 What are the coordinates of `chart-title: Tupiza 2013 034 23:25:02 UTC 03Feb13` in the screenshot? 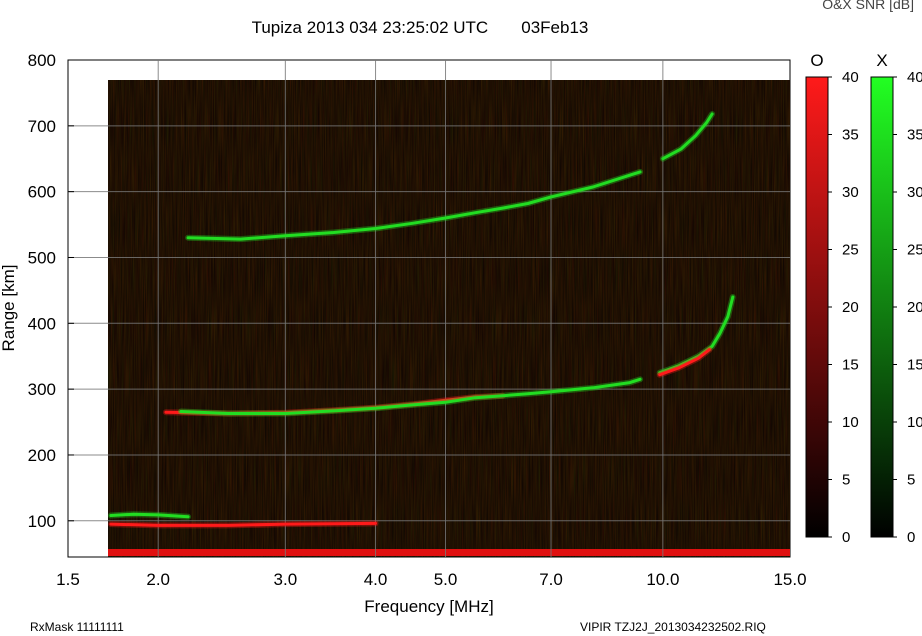 It's located at (420, 28).